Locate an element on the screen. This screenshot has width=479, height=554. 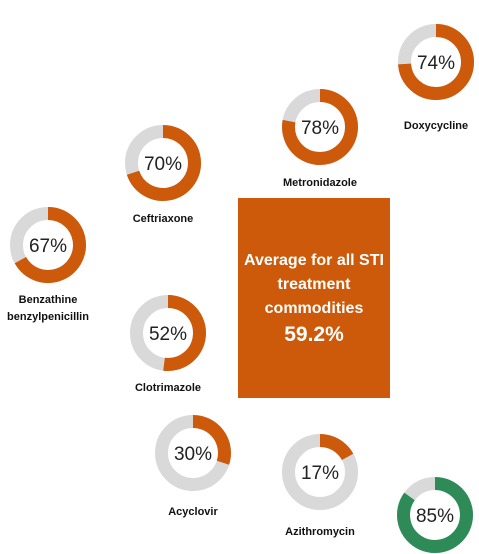
donut-value: 67% is located at coordinates (48, 246).